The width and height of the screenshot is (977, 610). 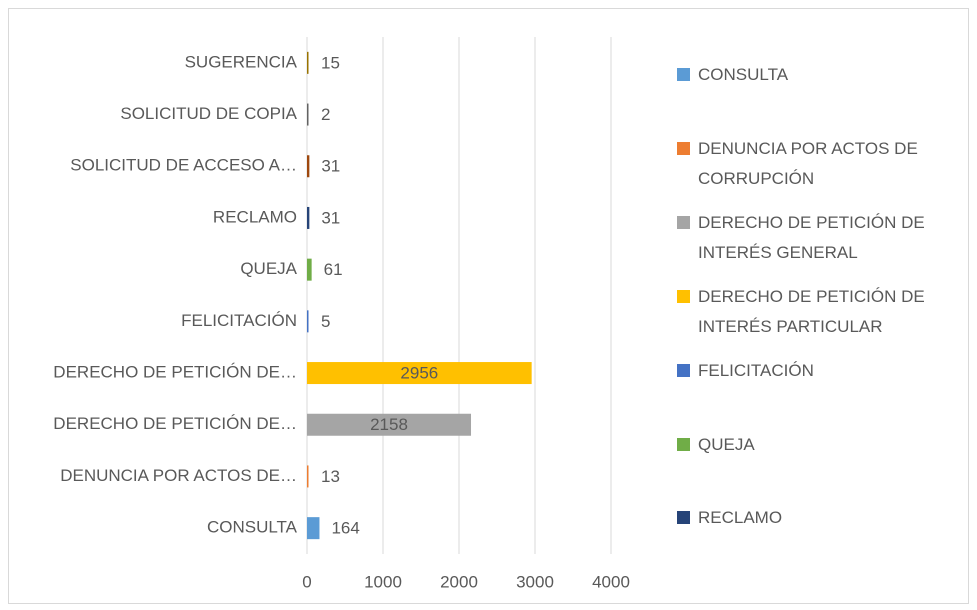 I want to click on value-label: 2, so click(x=325, y=114).